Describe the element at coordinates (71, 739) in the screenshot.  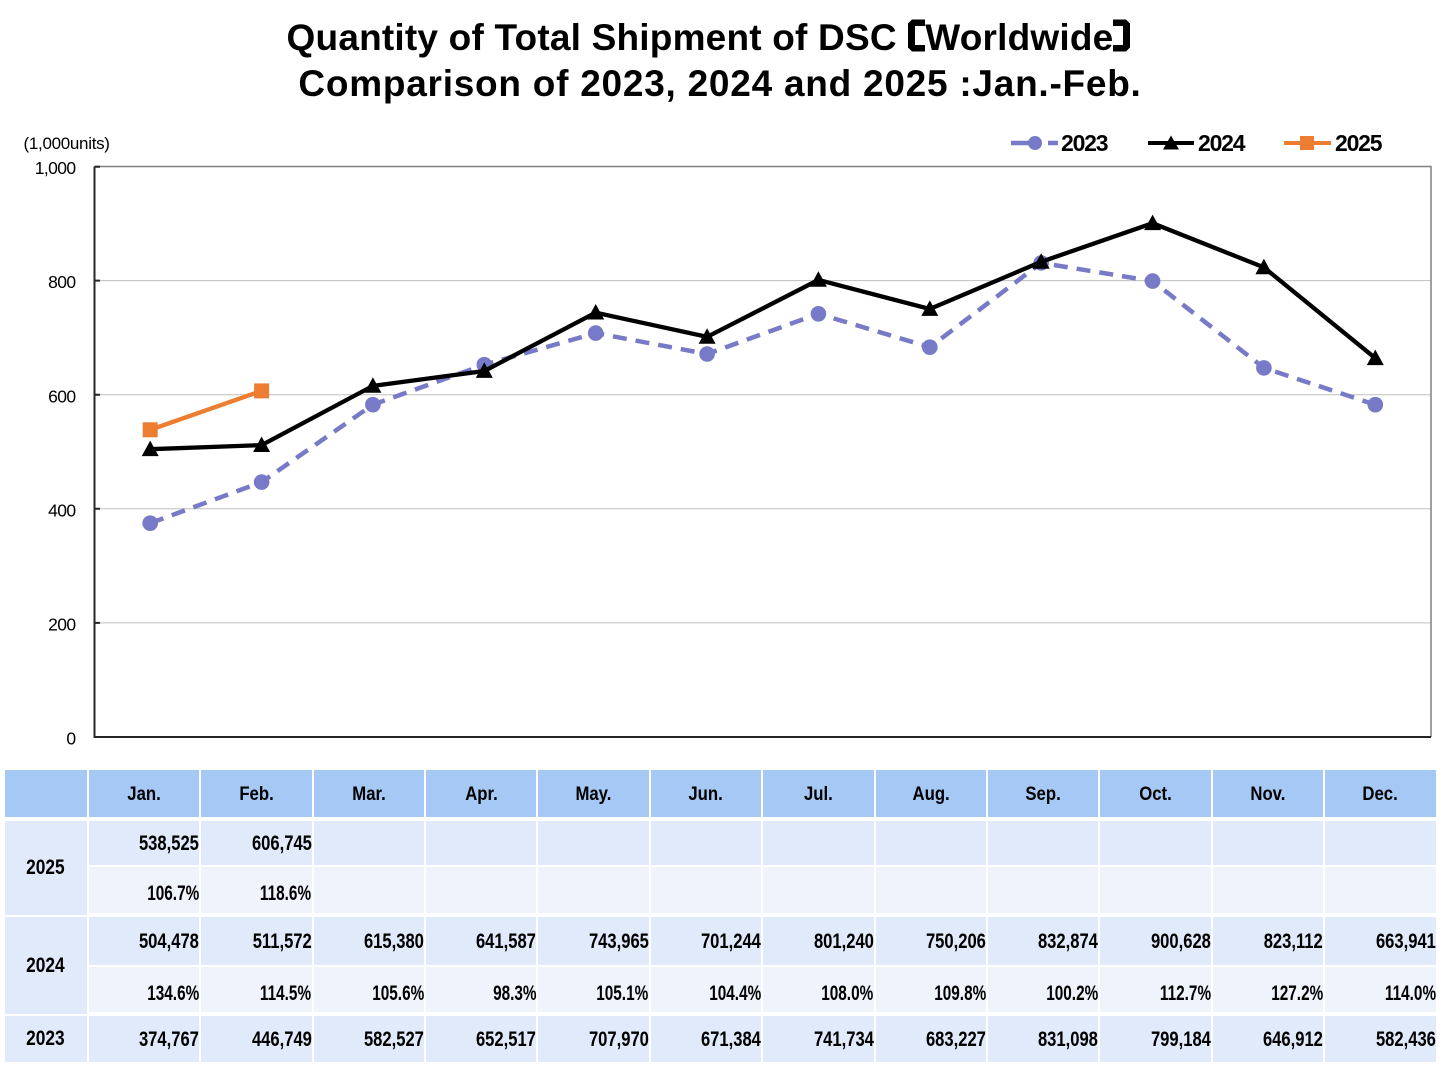
I see `svg-text: 0` at that location.